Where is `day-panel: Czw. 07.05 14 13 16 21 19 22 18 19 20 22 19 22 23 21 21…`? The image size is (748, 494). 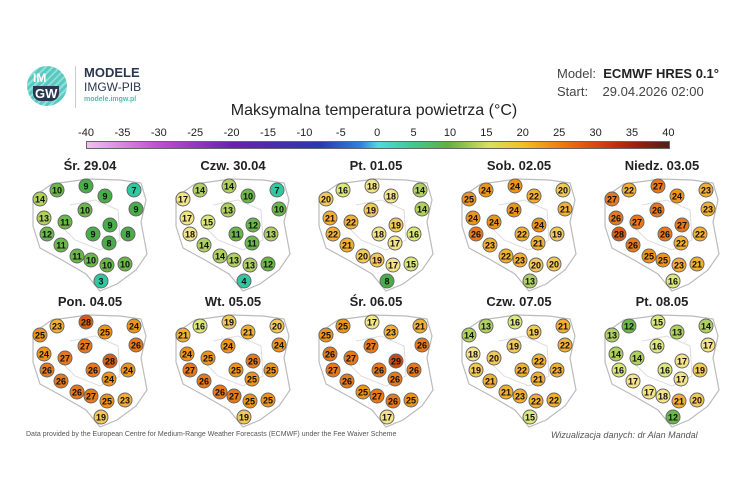
day-panel: Czw. 07.05 14 13 16 21 19 22 18 19 20 22 19 22 23 21 21… is located at coordinates (503, 282).